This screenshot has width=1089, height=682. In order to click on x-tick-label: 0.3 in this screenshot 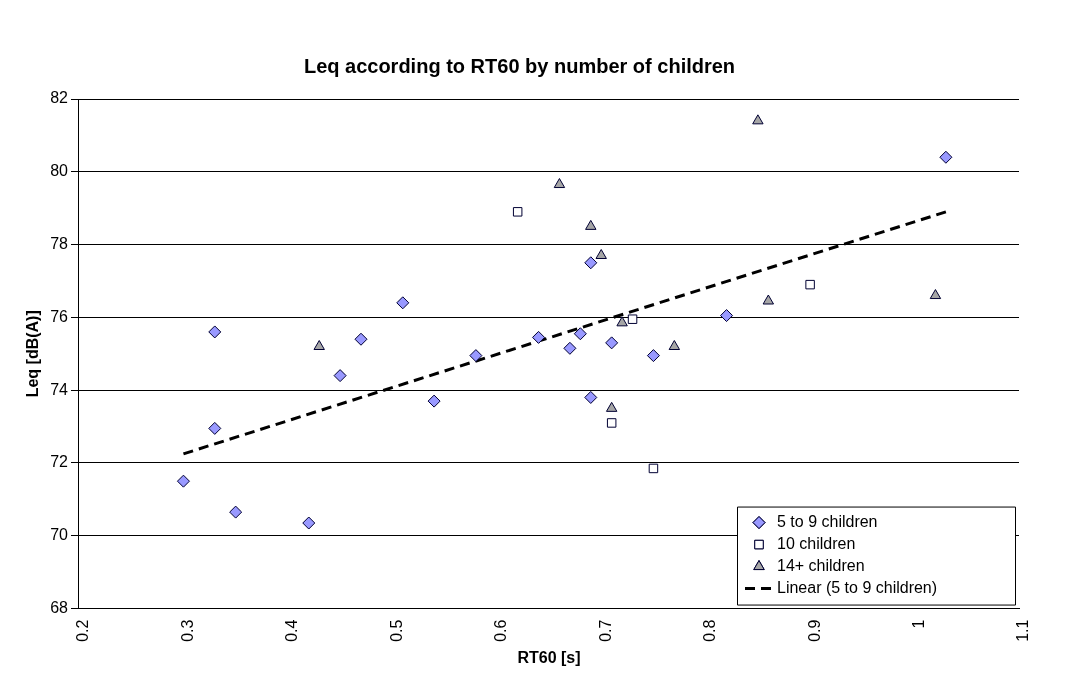, I will do `click(187, 630)`.